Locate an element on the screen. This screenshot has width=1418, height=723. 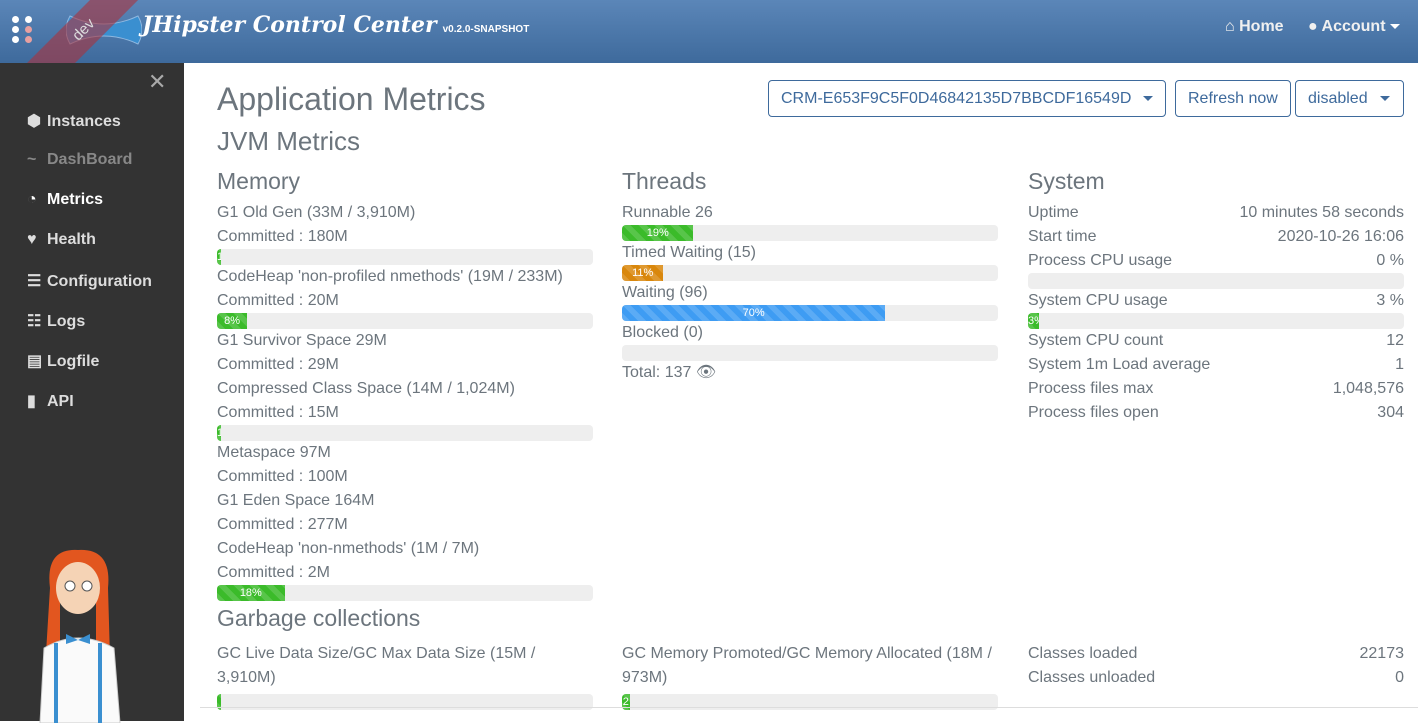
tachometer-icon: ◔ is located at coordinates (32, 199).